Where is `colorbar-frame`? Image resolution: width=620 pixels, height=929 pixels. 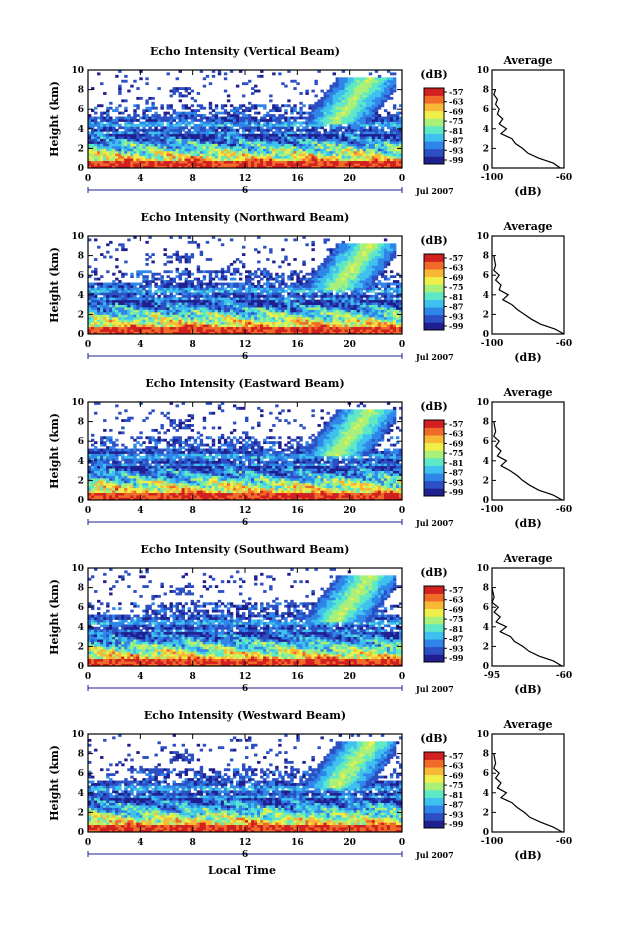 colorbar-frame is located at coordinates (434, 790).